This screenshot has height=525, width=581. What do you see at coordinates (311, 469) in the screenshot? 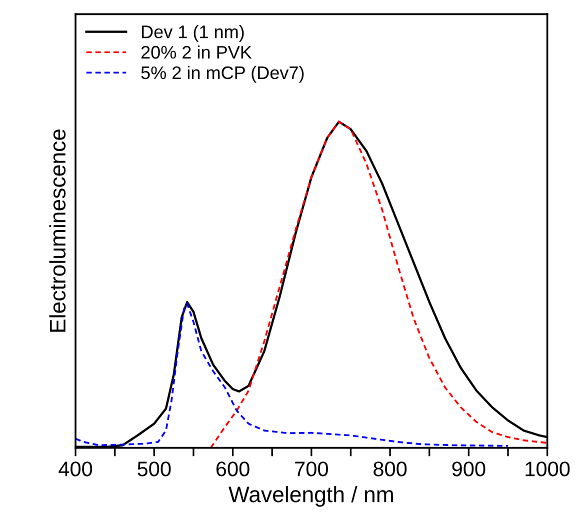
I see `x-tick-label: 700` at bounding box center [311, 469].